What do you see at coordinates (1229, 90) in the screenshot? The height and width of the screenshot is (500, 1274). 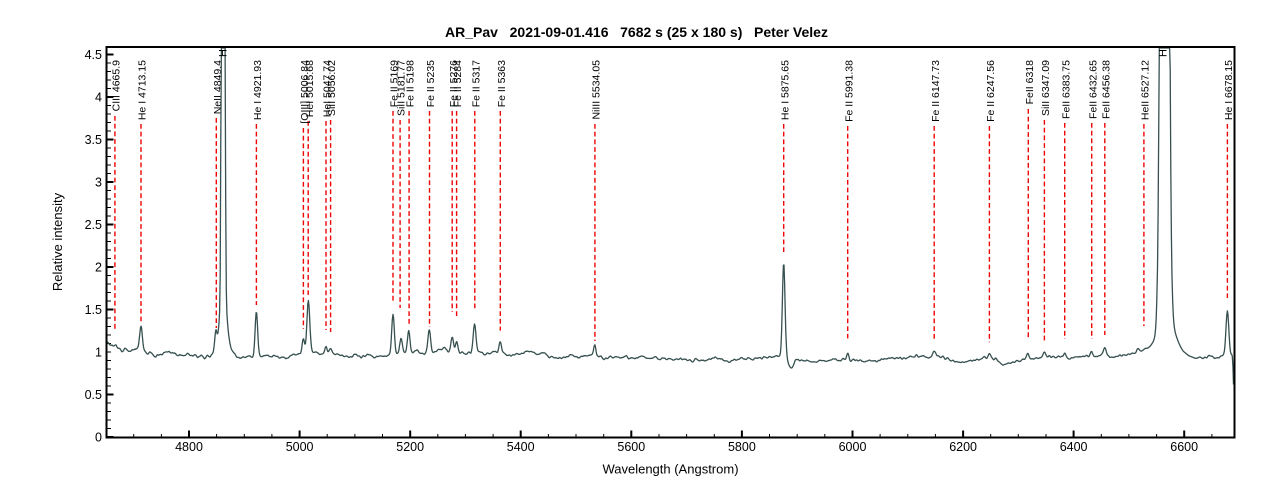 I see `svg-text: He I 6678.15` at bounding box center [1229, 90].